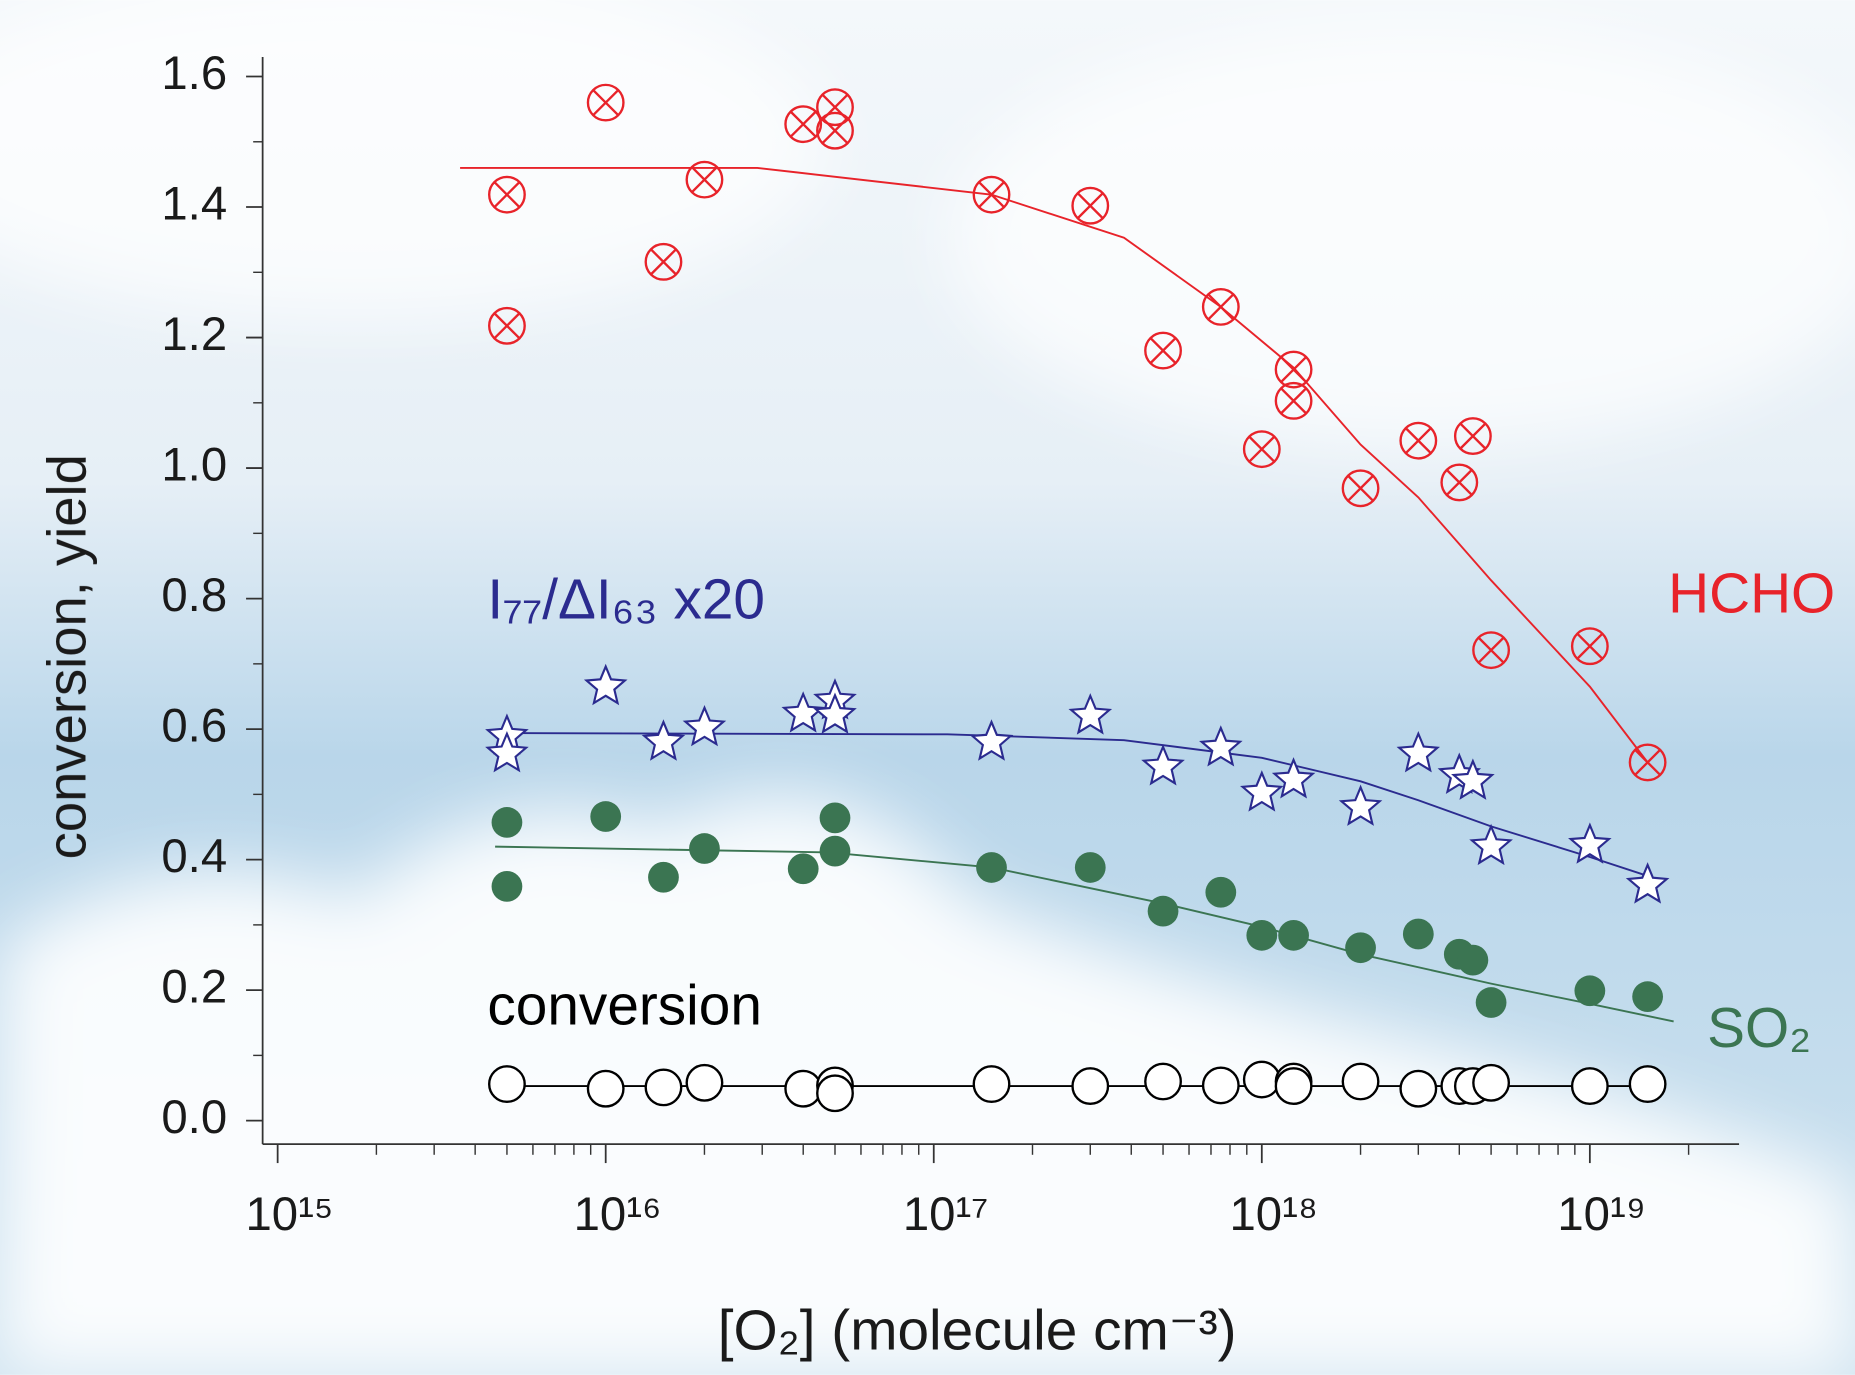 This screenshot has width=1855, height=1375. What do you see at coordinates (618, 1214) in the screenshot?
I see `x-tick-label: 10¹⁶` at bounding box center [618, 1214].